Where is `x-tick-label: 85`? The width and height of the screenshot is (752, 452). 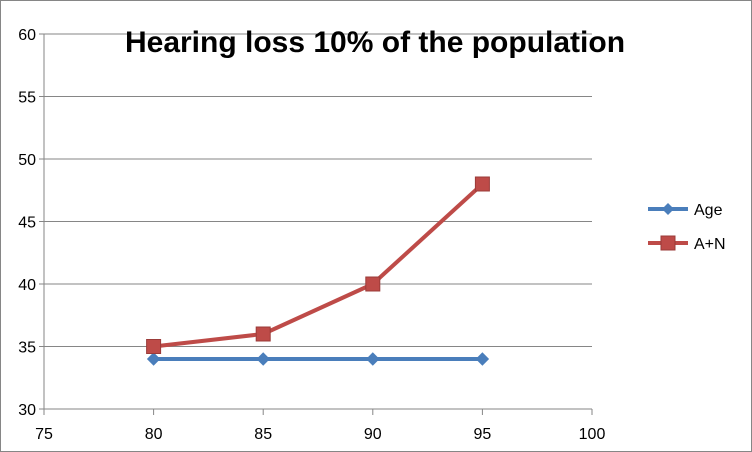 x-tick-label: 85 is located at coordinates (263, 434).